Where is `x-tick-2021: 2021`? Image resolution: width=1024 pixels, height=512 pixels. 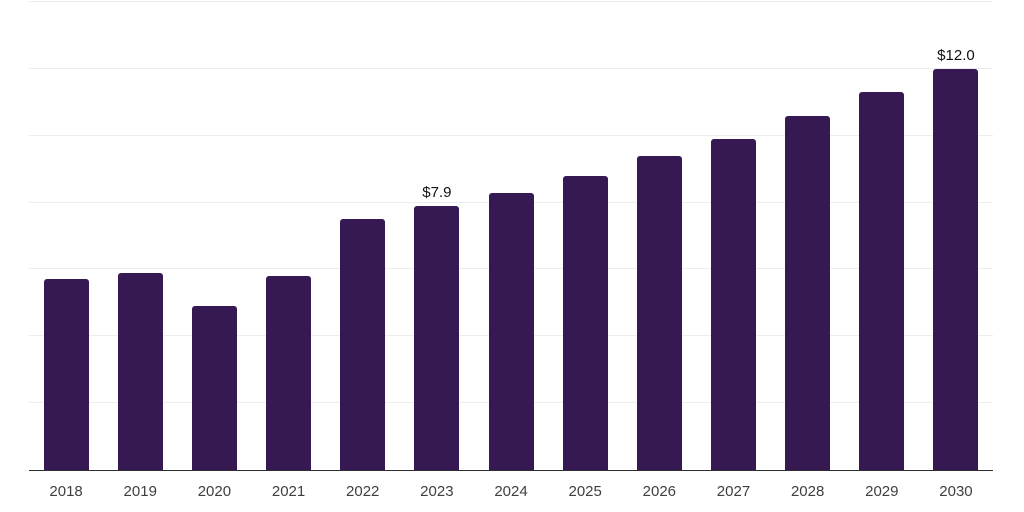
x-tick-2021: 2021 is located at coordinates (288, 491).